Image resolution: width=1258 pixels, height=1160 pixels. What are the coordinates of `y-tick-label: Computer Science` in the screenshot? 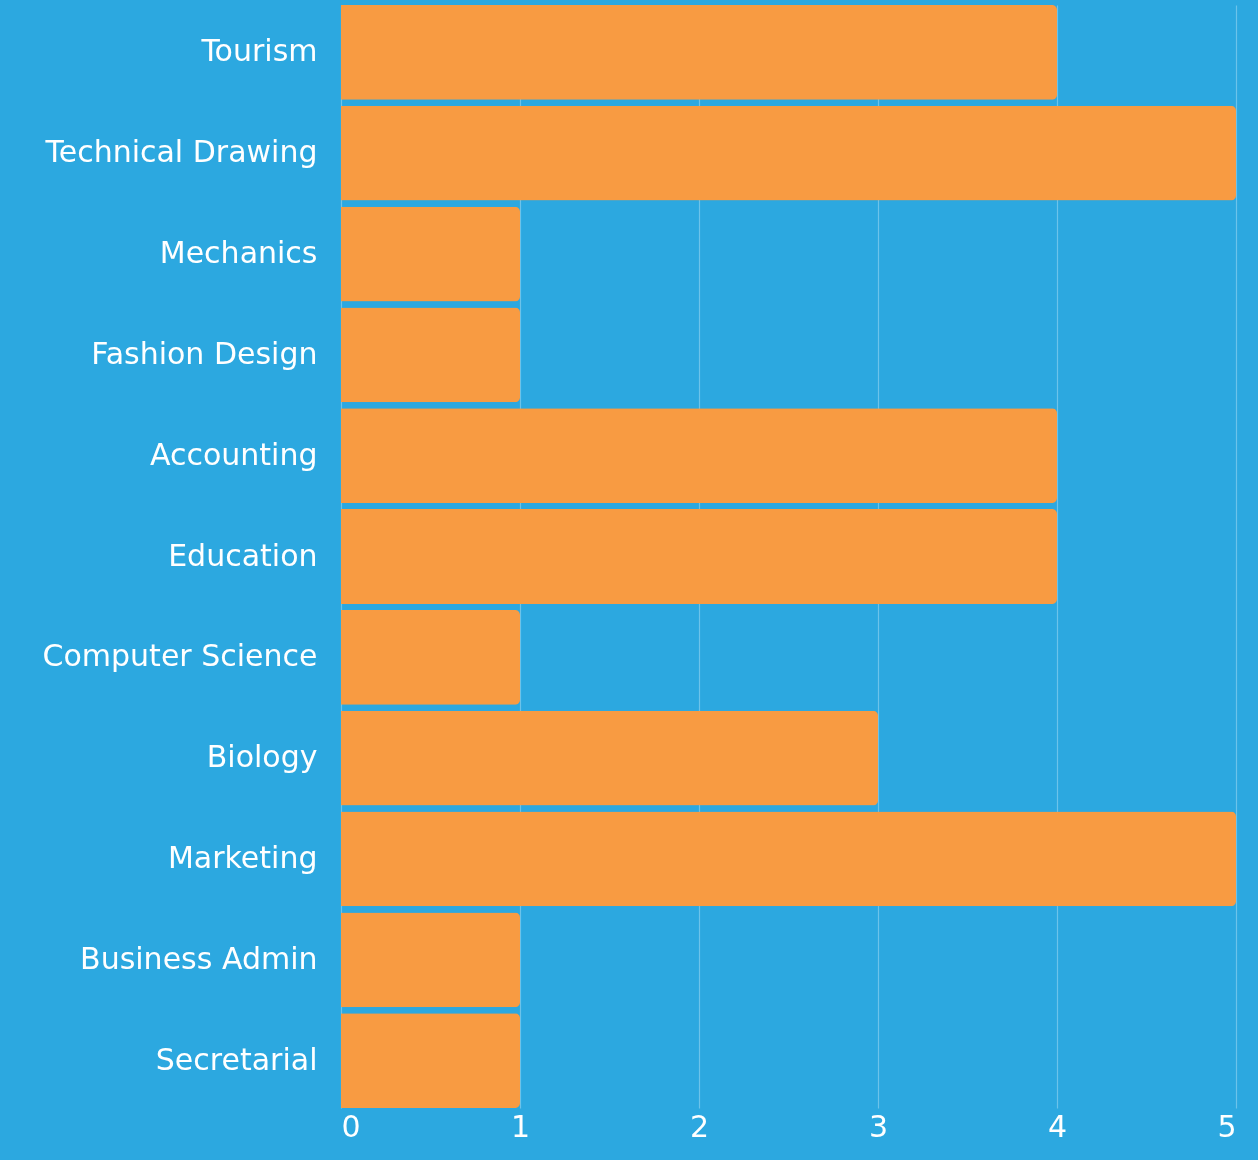 It's located at (180, 656).